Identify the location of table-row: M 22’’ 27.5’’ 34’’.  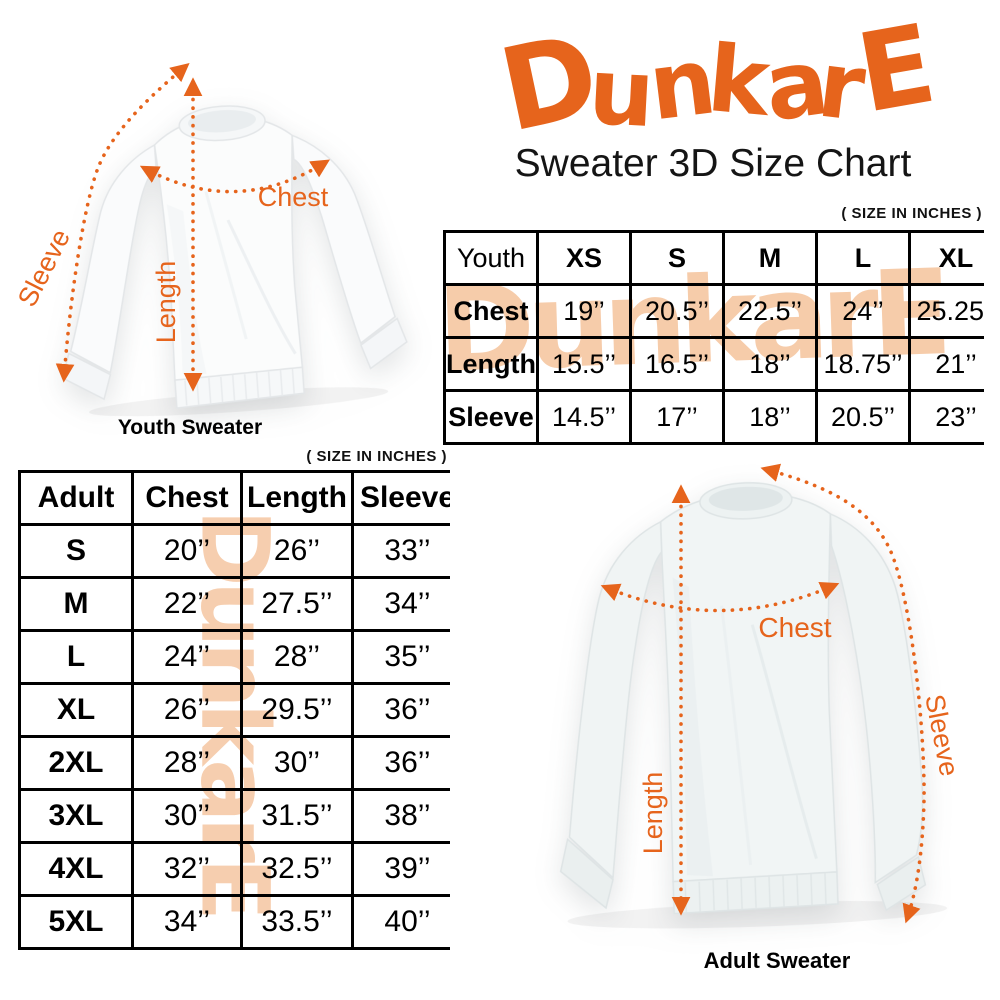
(234, 604).